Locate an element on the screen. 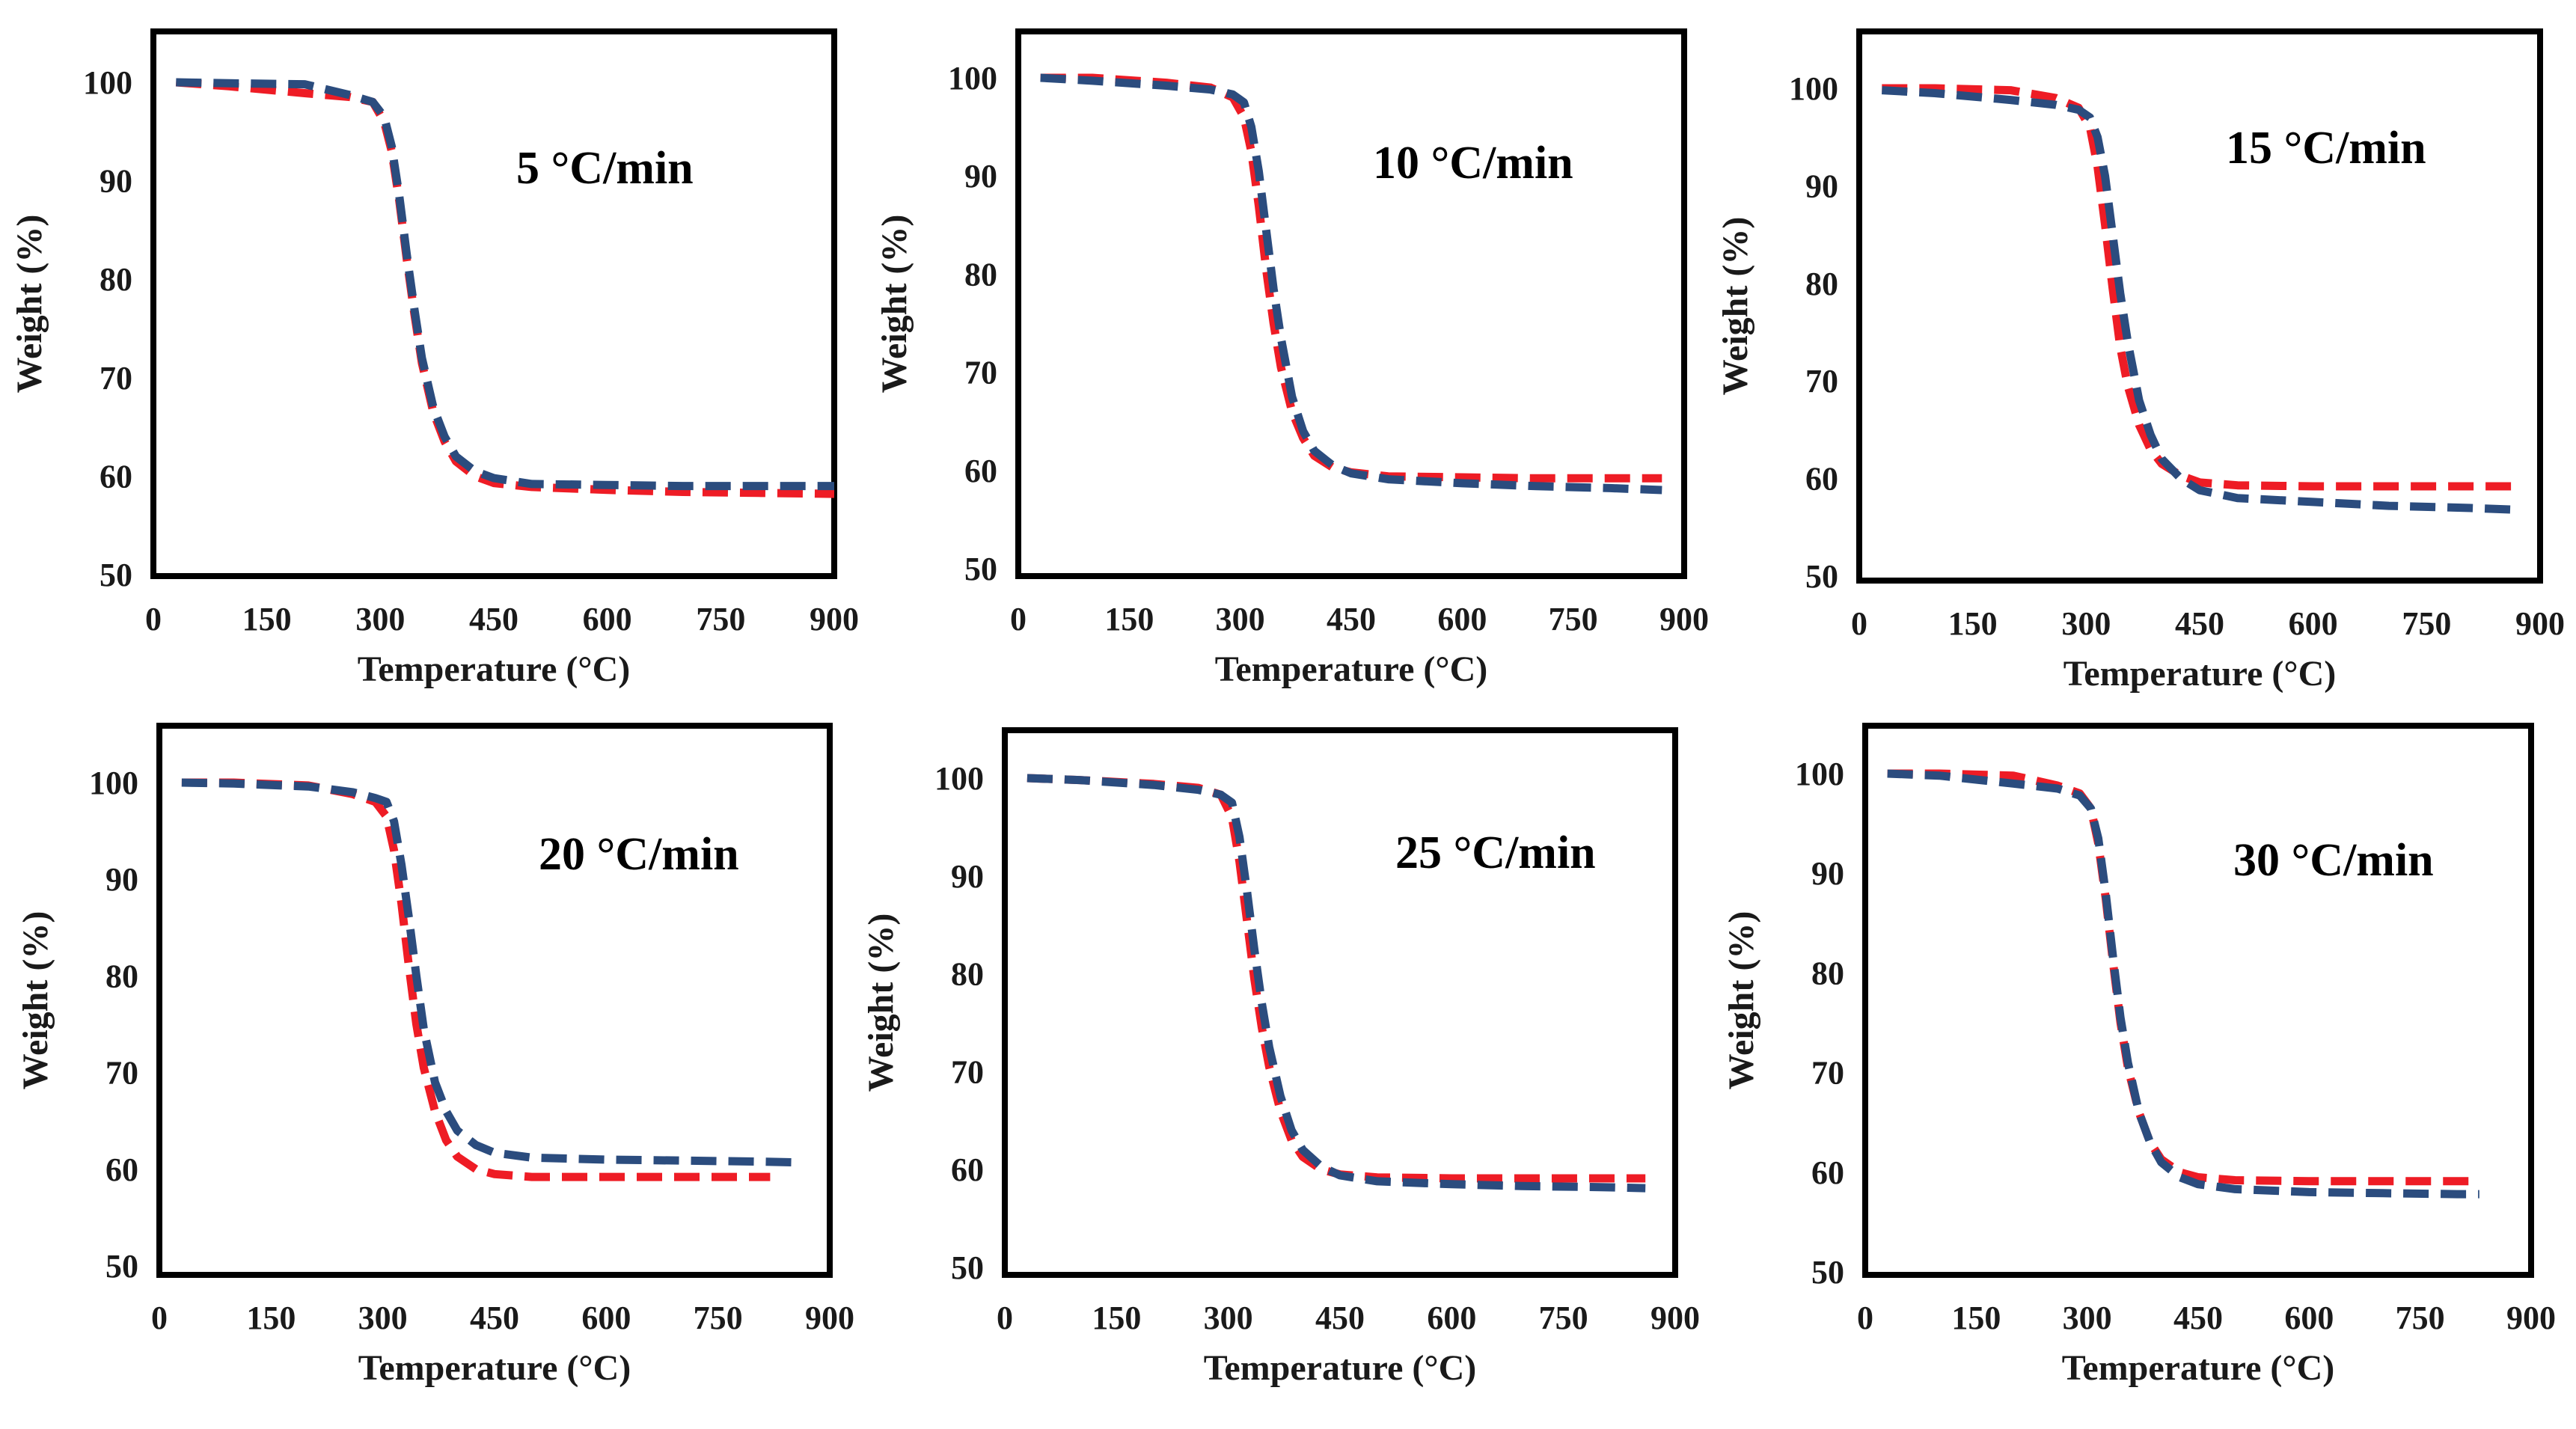  heating-rate-label: 25 °C/min is located at coordinates (1495, 852).